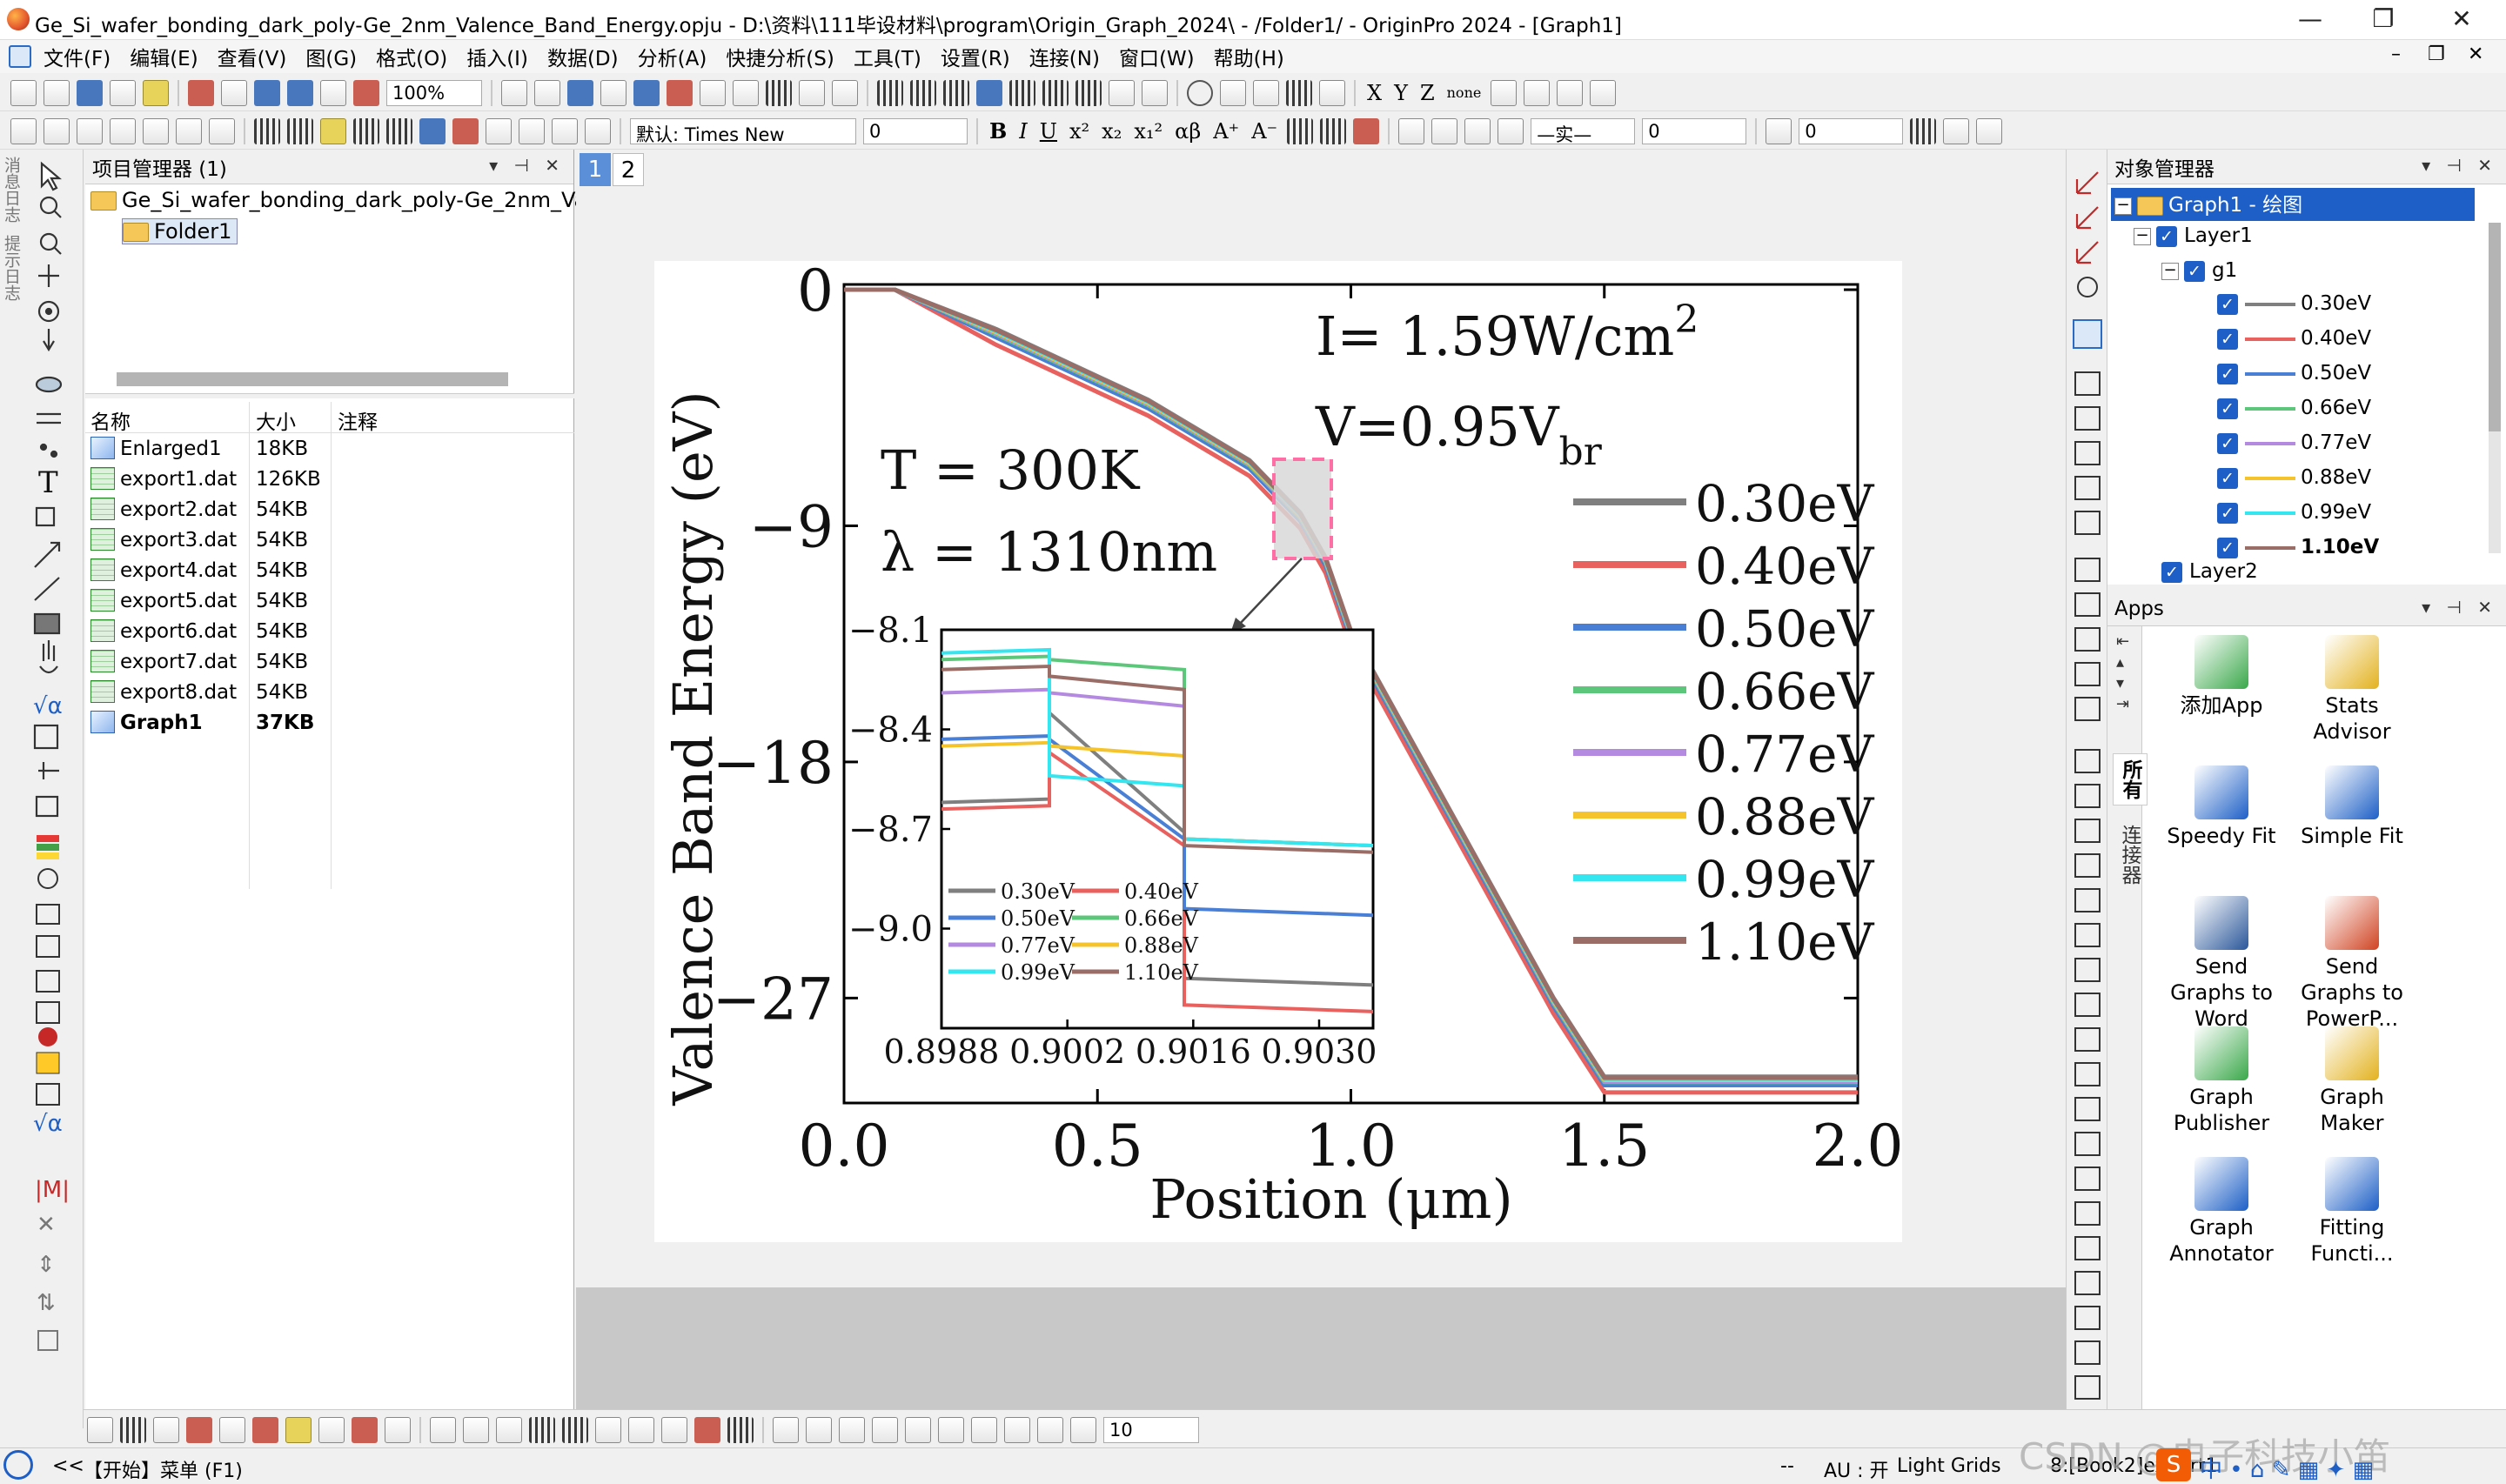 Image resolution: width=2506 pixels, height=1484 pixels. Describe the element at coordinates (164, 59) in the screenshot. I see `menu-edit: 编辑(E)` at that location.